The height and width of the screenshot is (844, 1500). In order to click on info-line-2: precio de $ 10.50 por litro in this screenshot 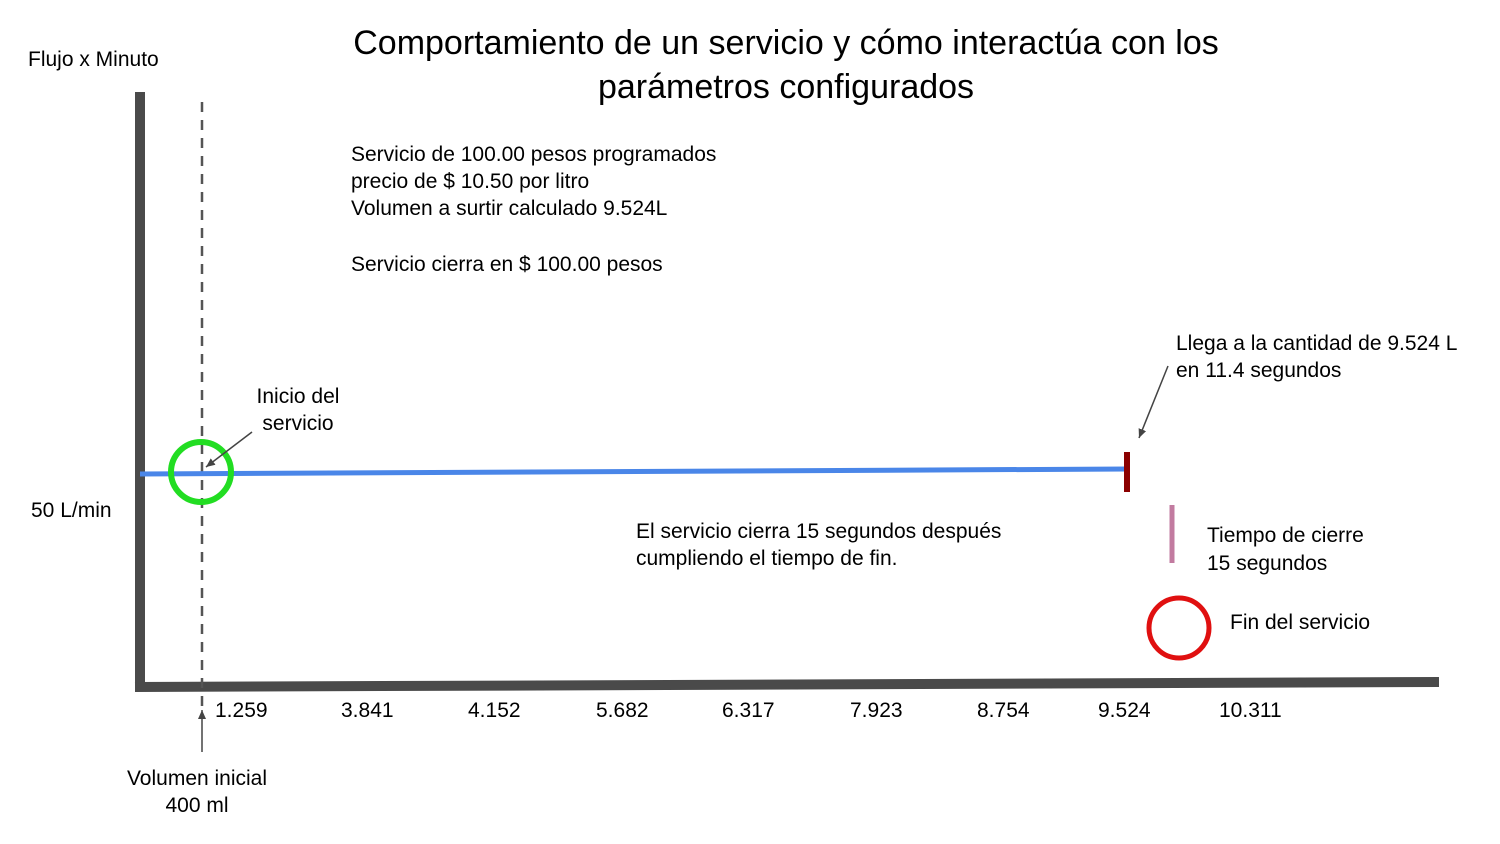, I will do `click(470, 181)`.